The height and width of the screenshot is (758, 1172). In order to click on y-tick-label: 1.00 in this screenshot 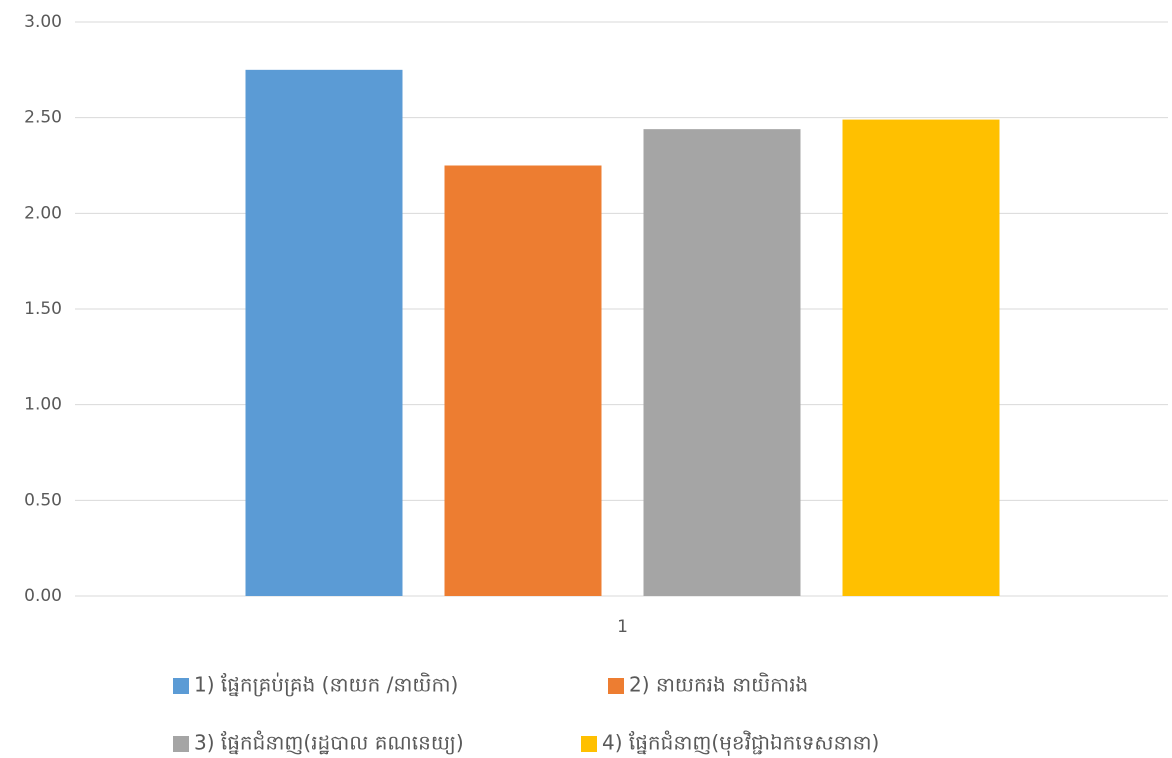, I will do `click(43, 405)`.